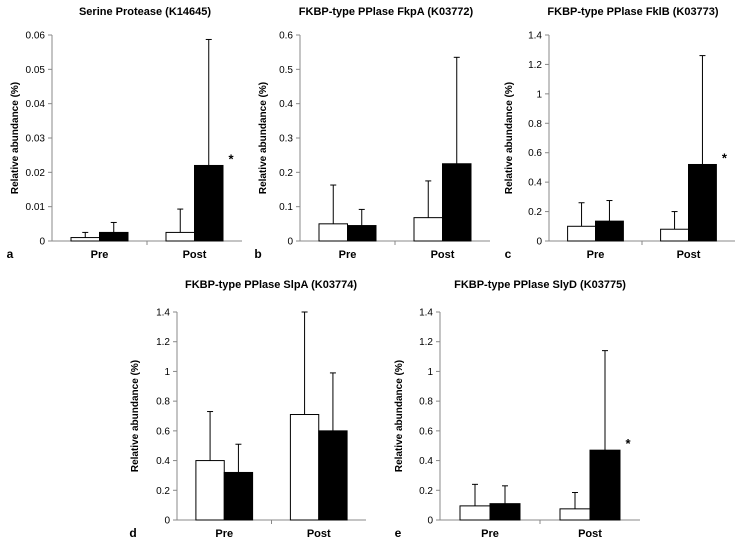 The image size is (741, 538). Describe the element at coordinates (132, 532) in the screenshot. I see `panel-letter: d` at that location.